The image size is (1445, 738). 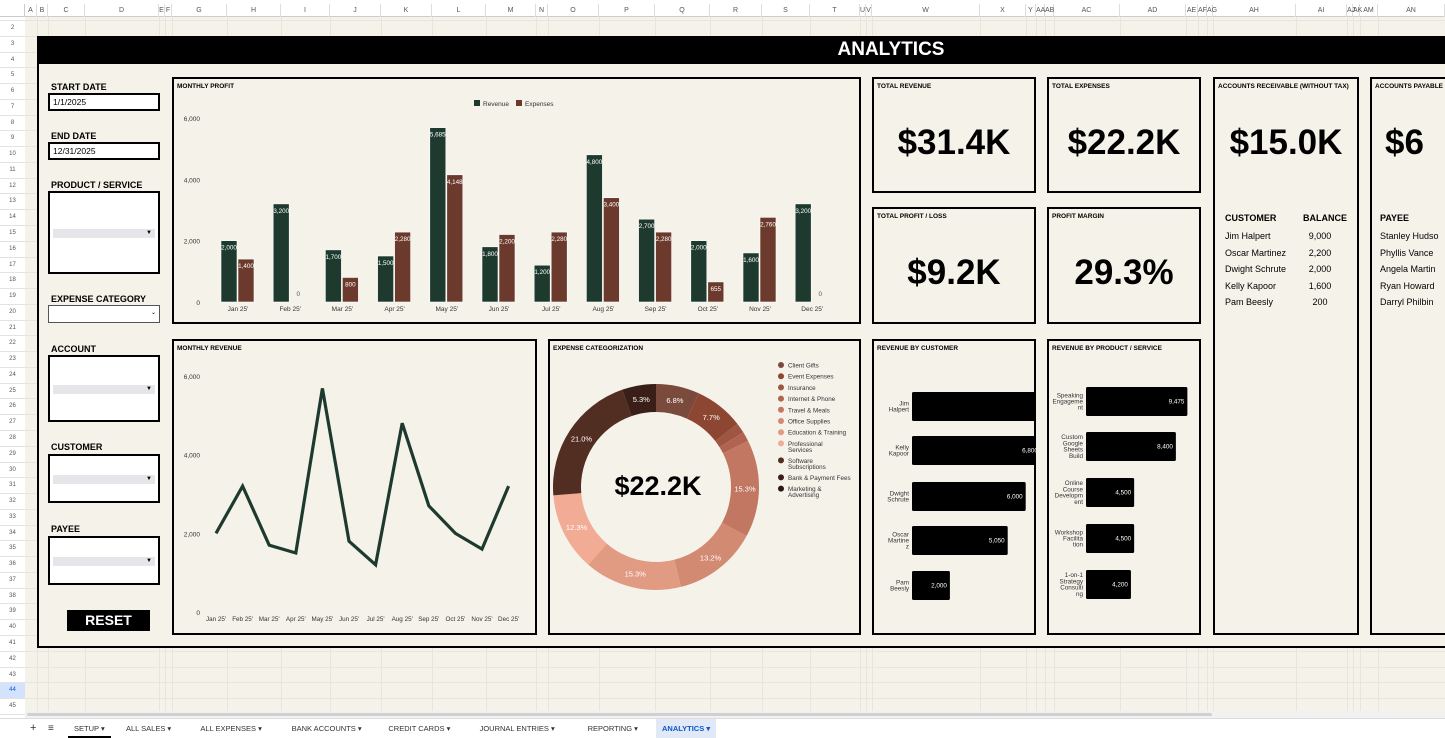 What do you see at coordinates (12, 439) in the screenshot?
I see `row-header: 28` at bounding box center [12, 439].